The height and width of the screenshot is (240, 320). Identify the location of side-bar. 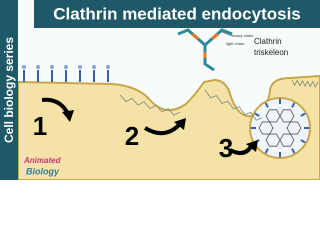
(9, 90).